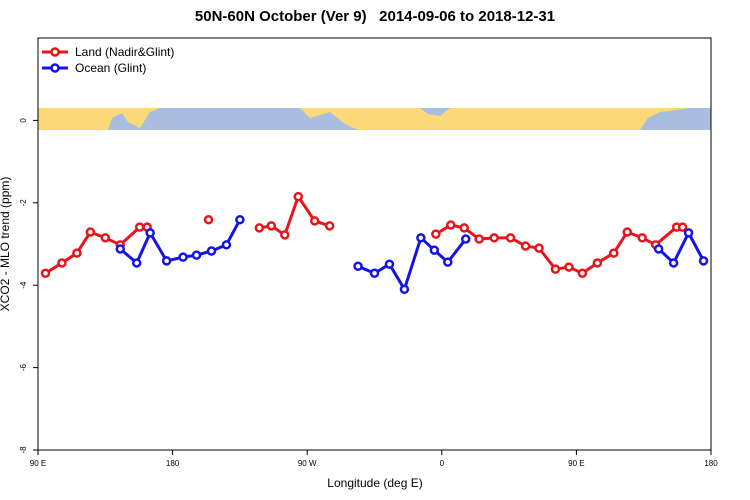 The height and width of the screenshot is (500, 750). I want to click on legend-label: Ocean (Glint), so click(110, 68).